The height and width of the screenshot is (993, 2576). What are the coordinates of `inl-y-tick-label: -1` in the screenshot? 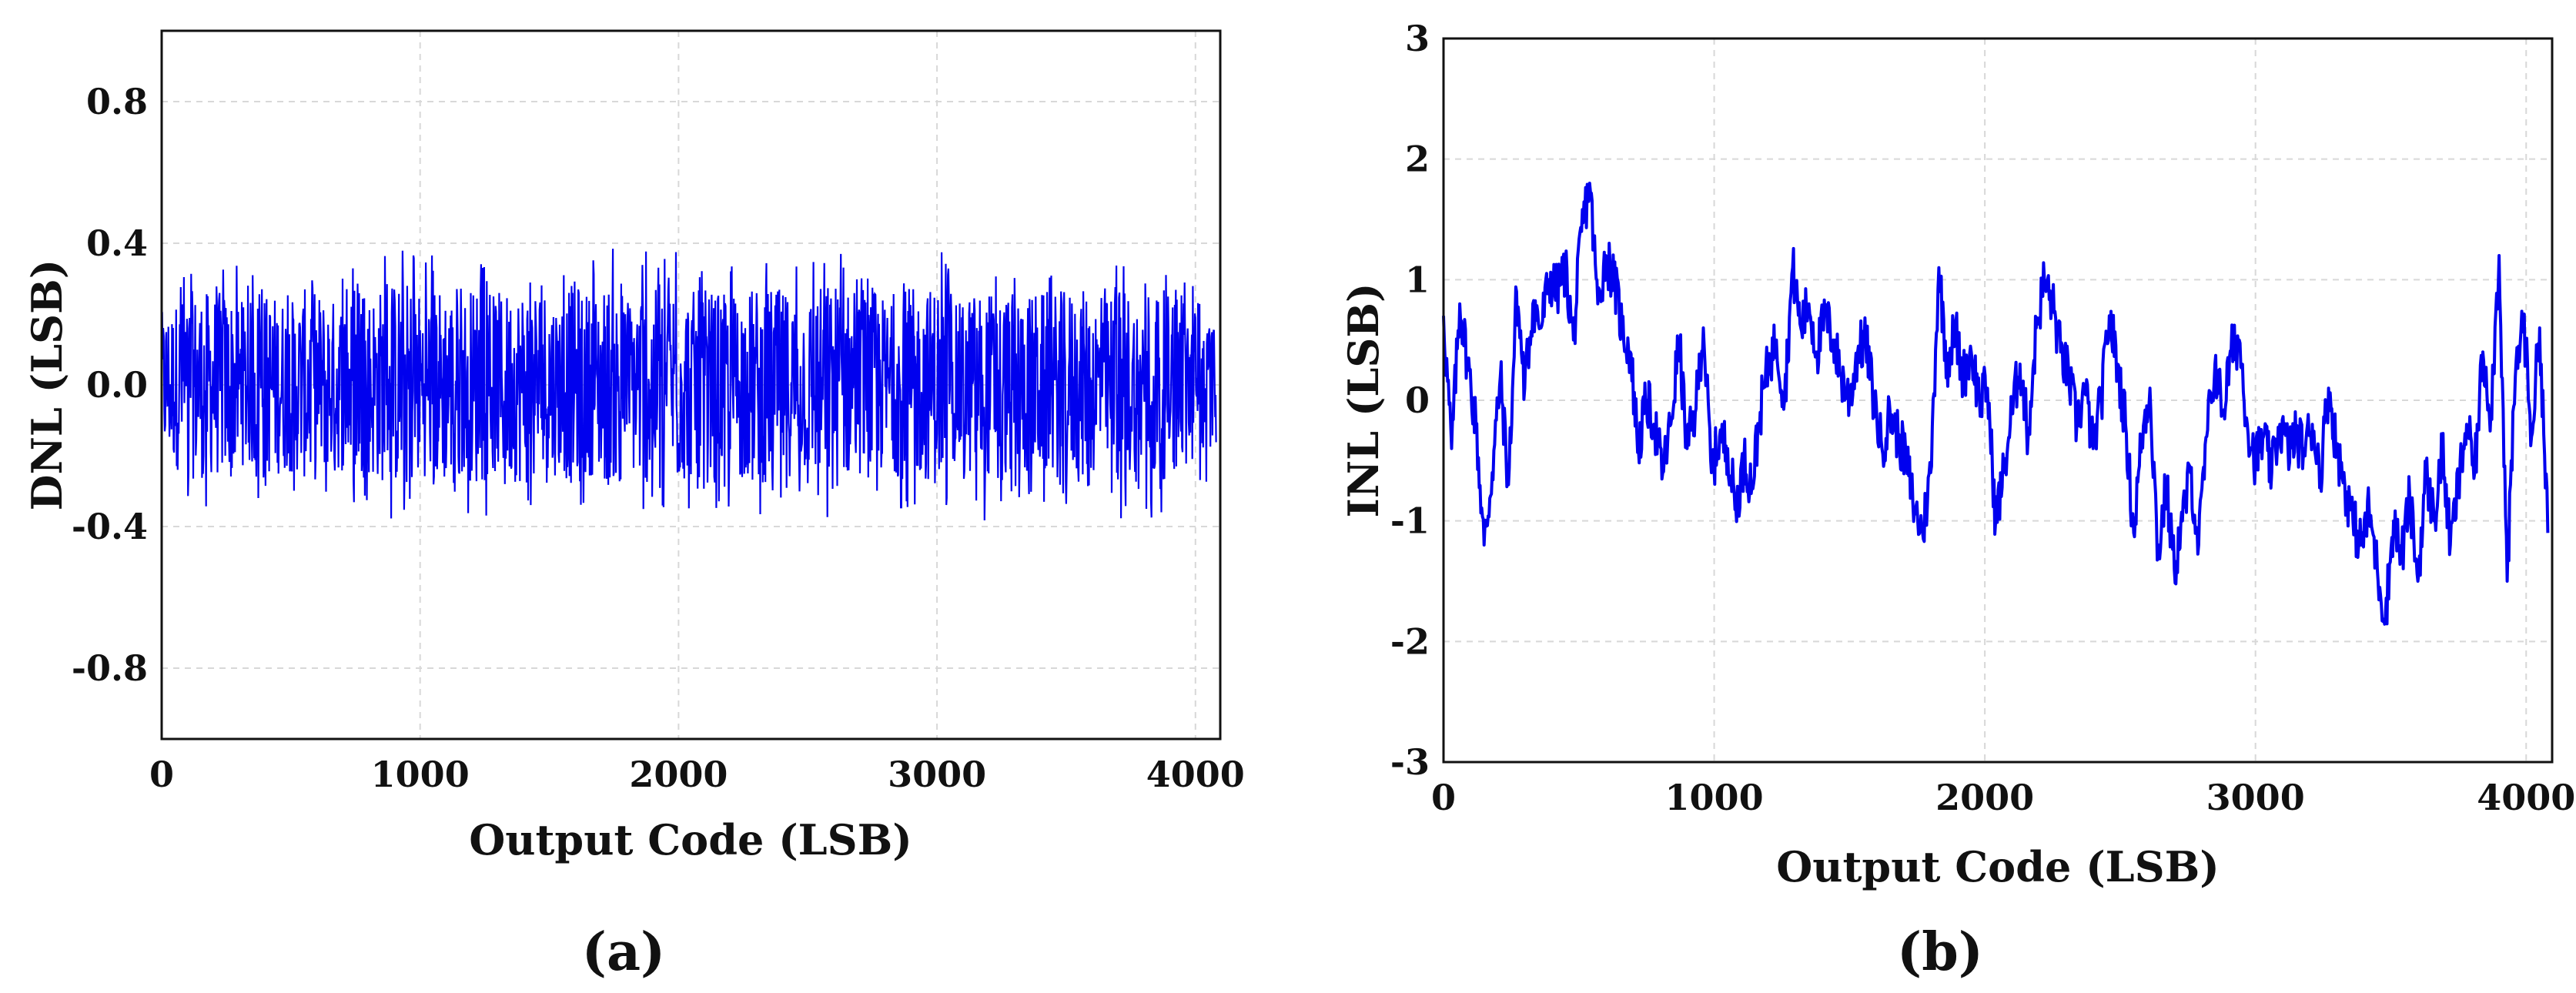 It's located at (1410, 521).